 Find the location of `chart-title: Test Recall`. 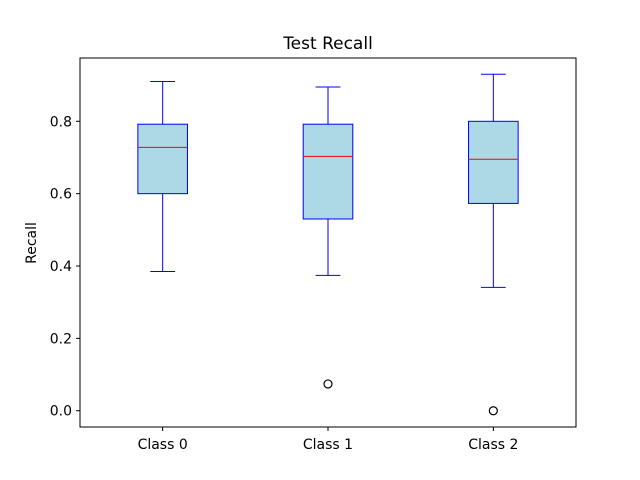

chart-title: Test Recall is located at coordinates (327, 44).